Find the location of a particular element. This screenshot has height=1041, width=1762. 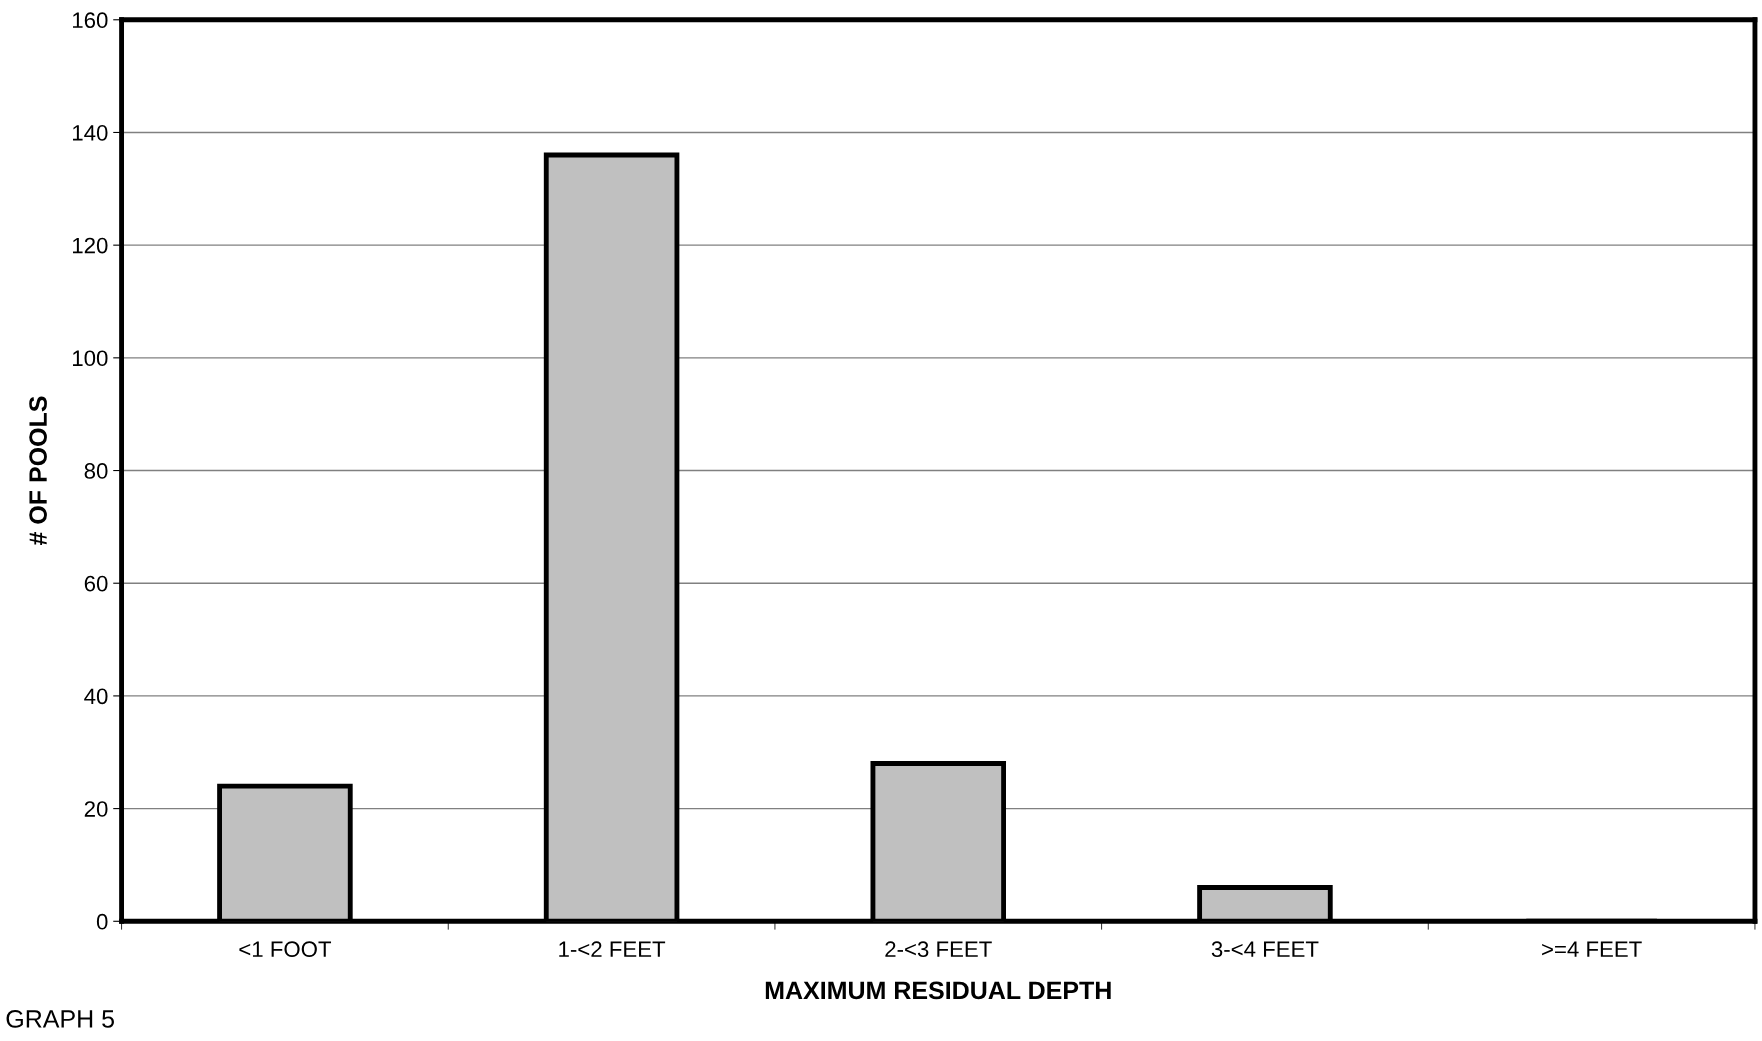

y-tick-label: 100 is located at coordinates (90, 358).